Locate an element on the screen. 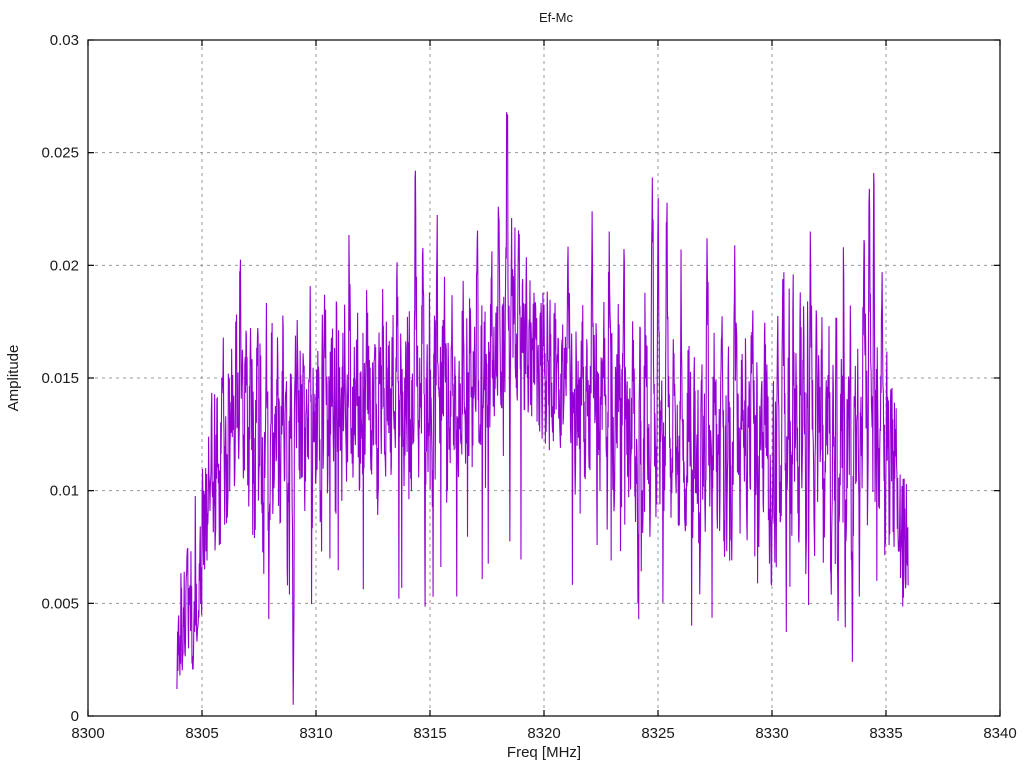 This screenshot has width=1024, height=768. x-tick-label: 8310 is located at coordinates (315, 733).